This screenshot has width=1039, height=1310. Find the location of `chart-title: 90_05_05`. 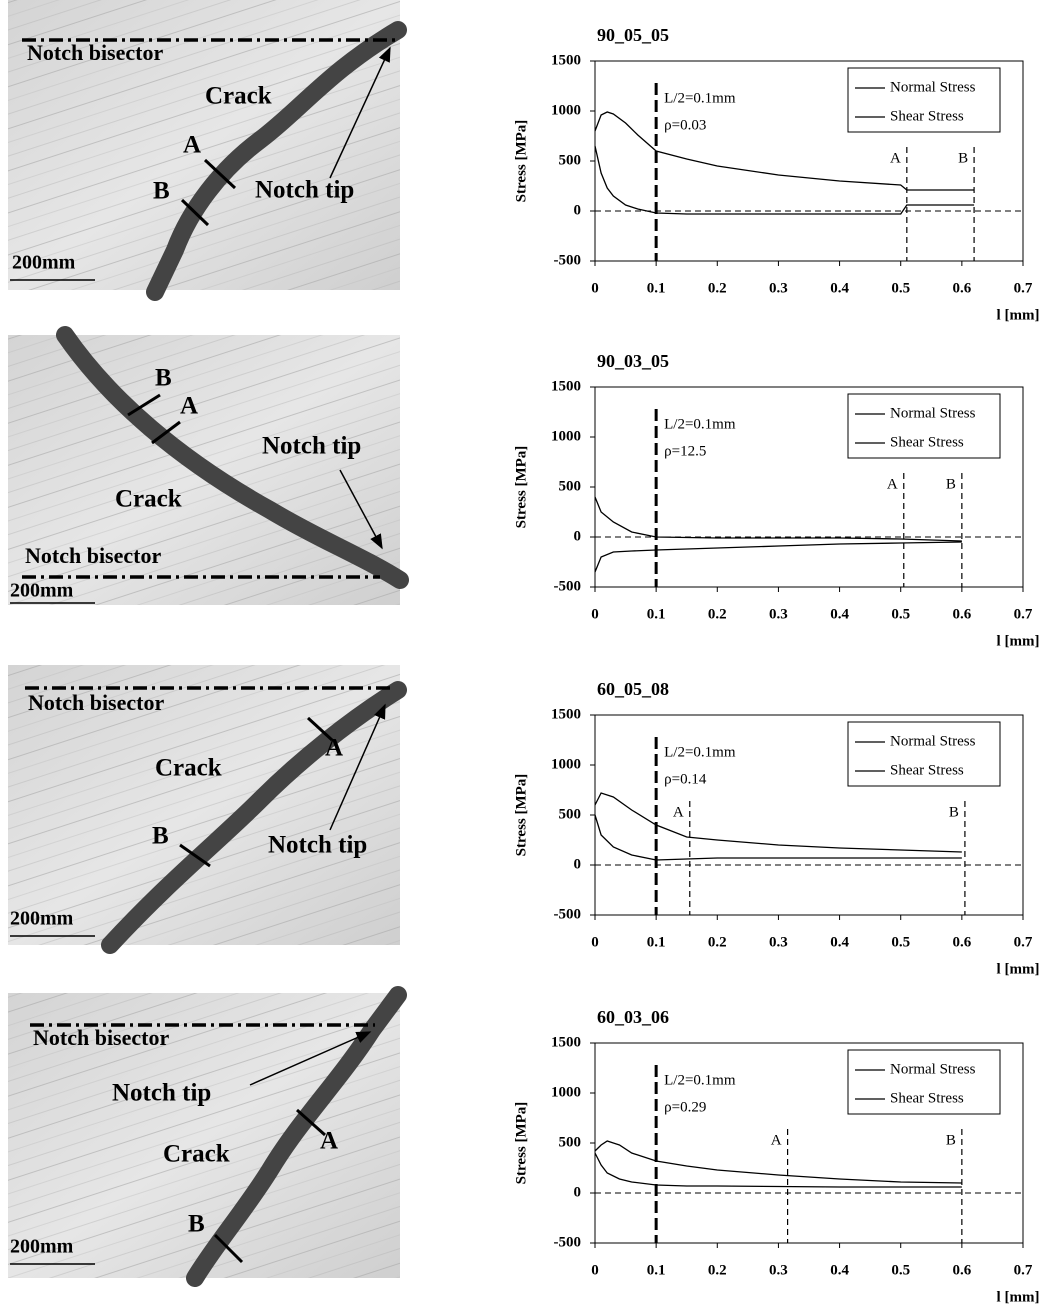

chart-title: 90_05_05 is located at coordinates (633, 35).